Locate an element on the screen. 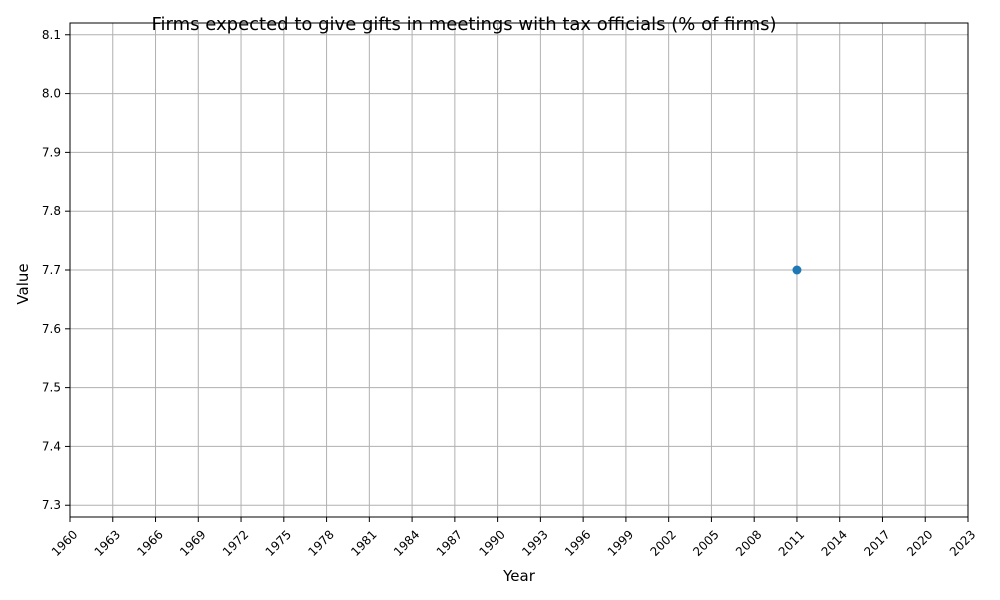 The height and width of the screenshot is (600, 1000). y-axis-ticks: 7.3 7.4 7.5 7.6 7.7 7.8 7.9 8.0 8.1 is located at coordinates (56, 270).